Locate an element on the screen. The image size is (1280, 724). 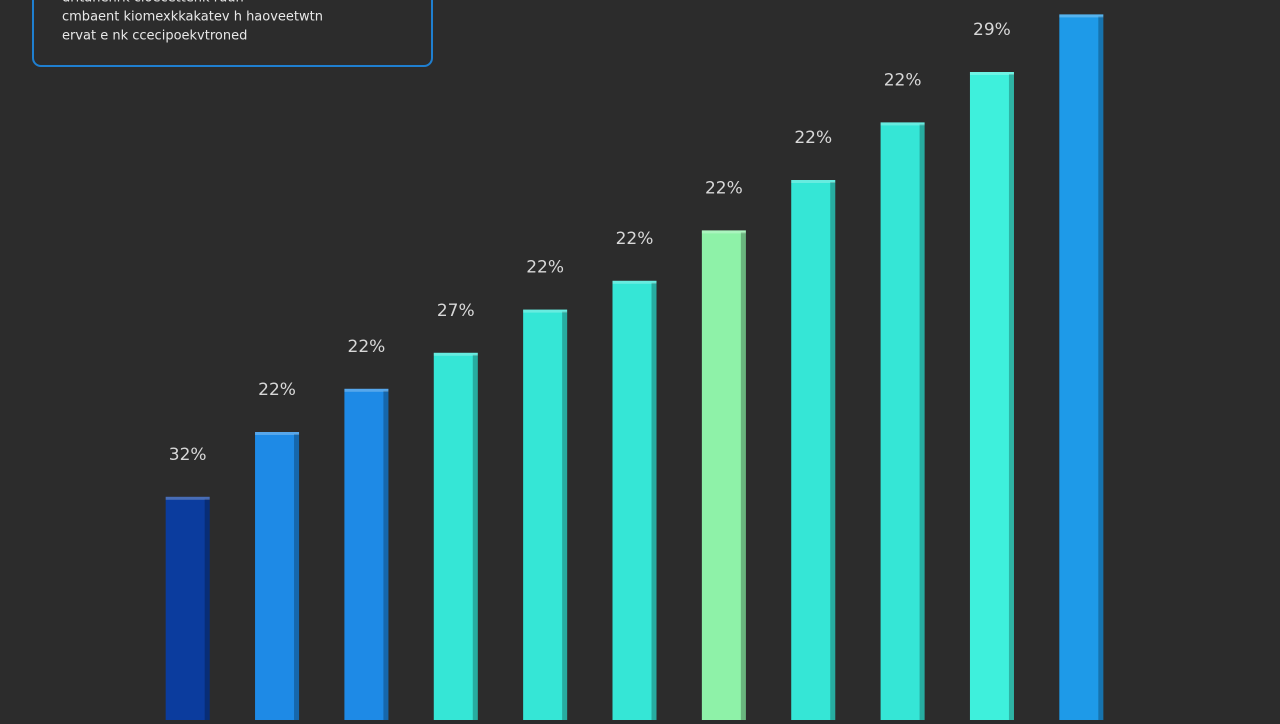
legend-box is located at coordinates (232, 33).